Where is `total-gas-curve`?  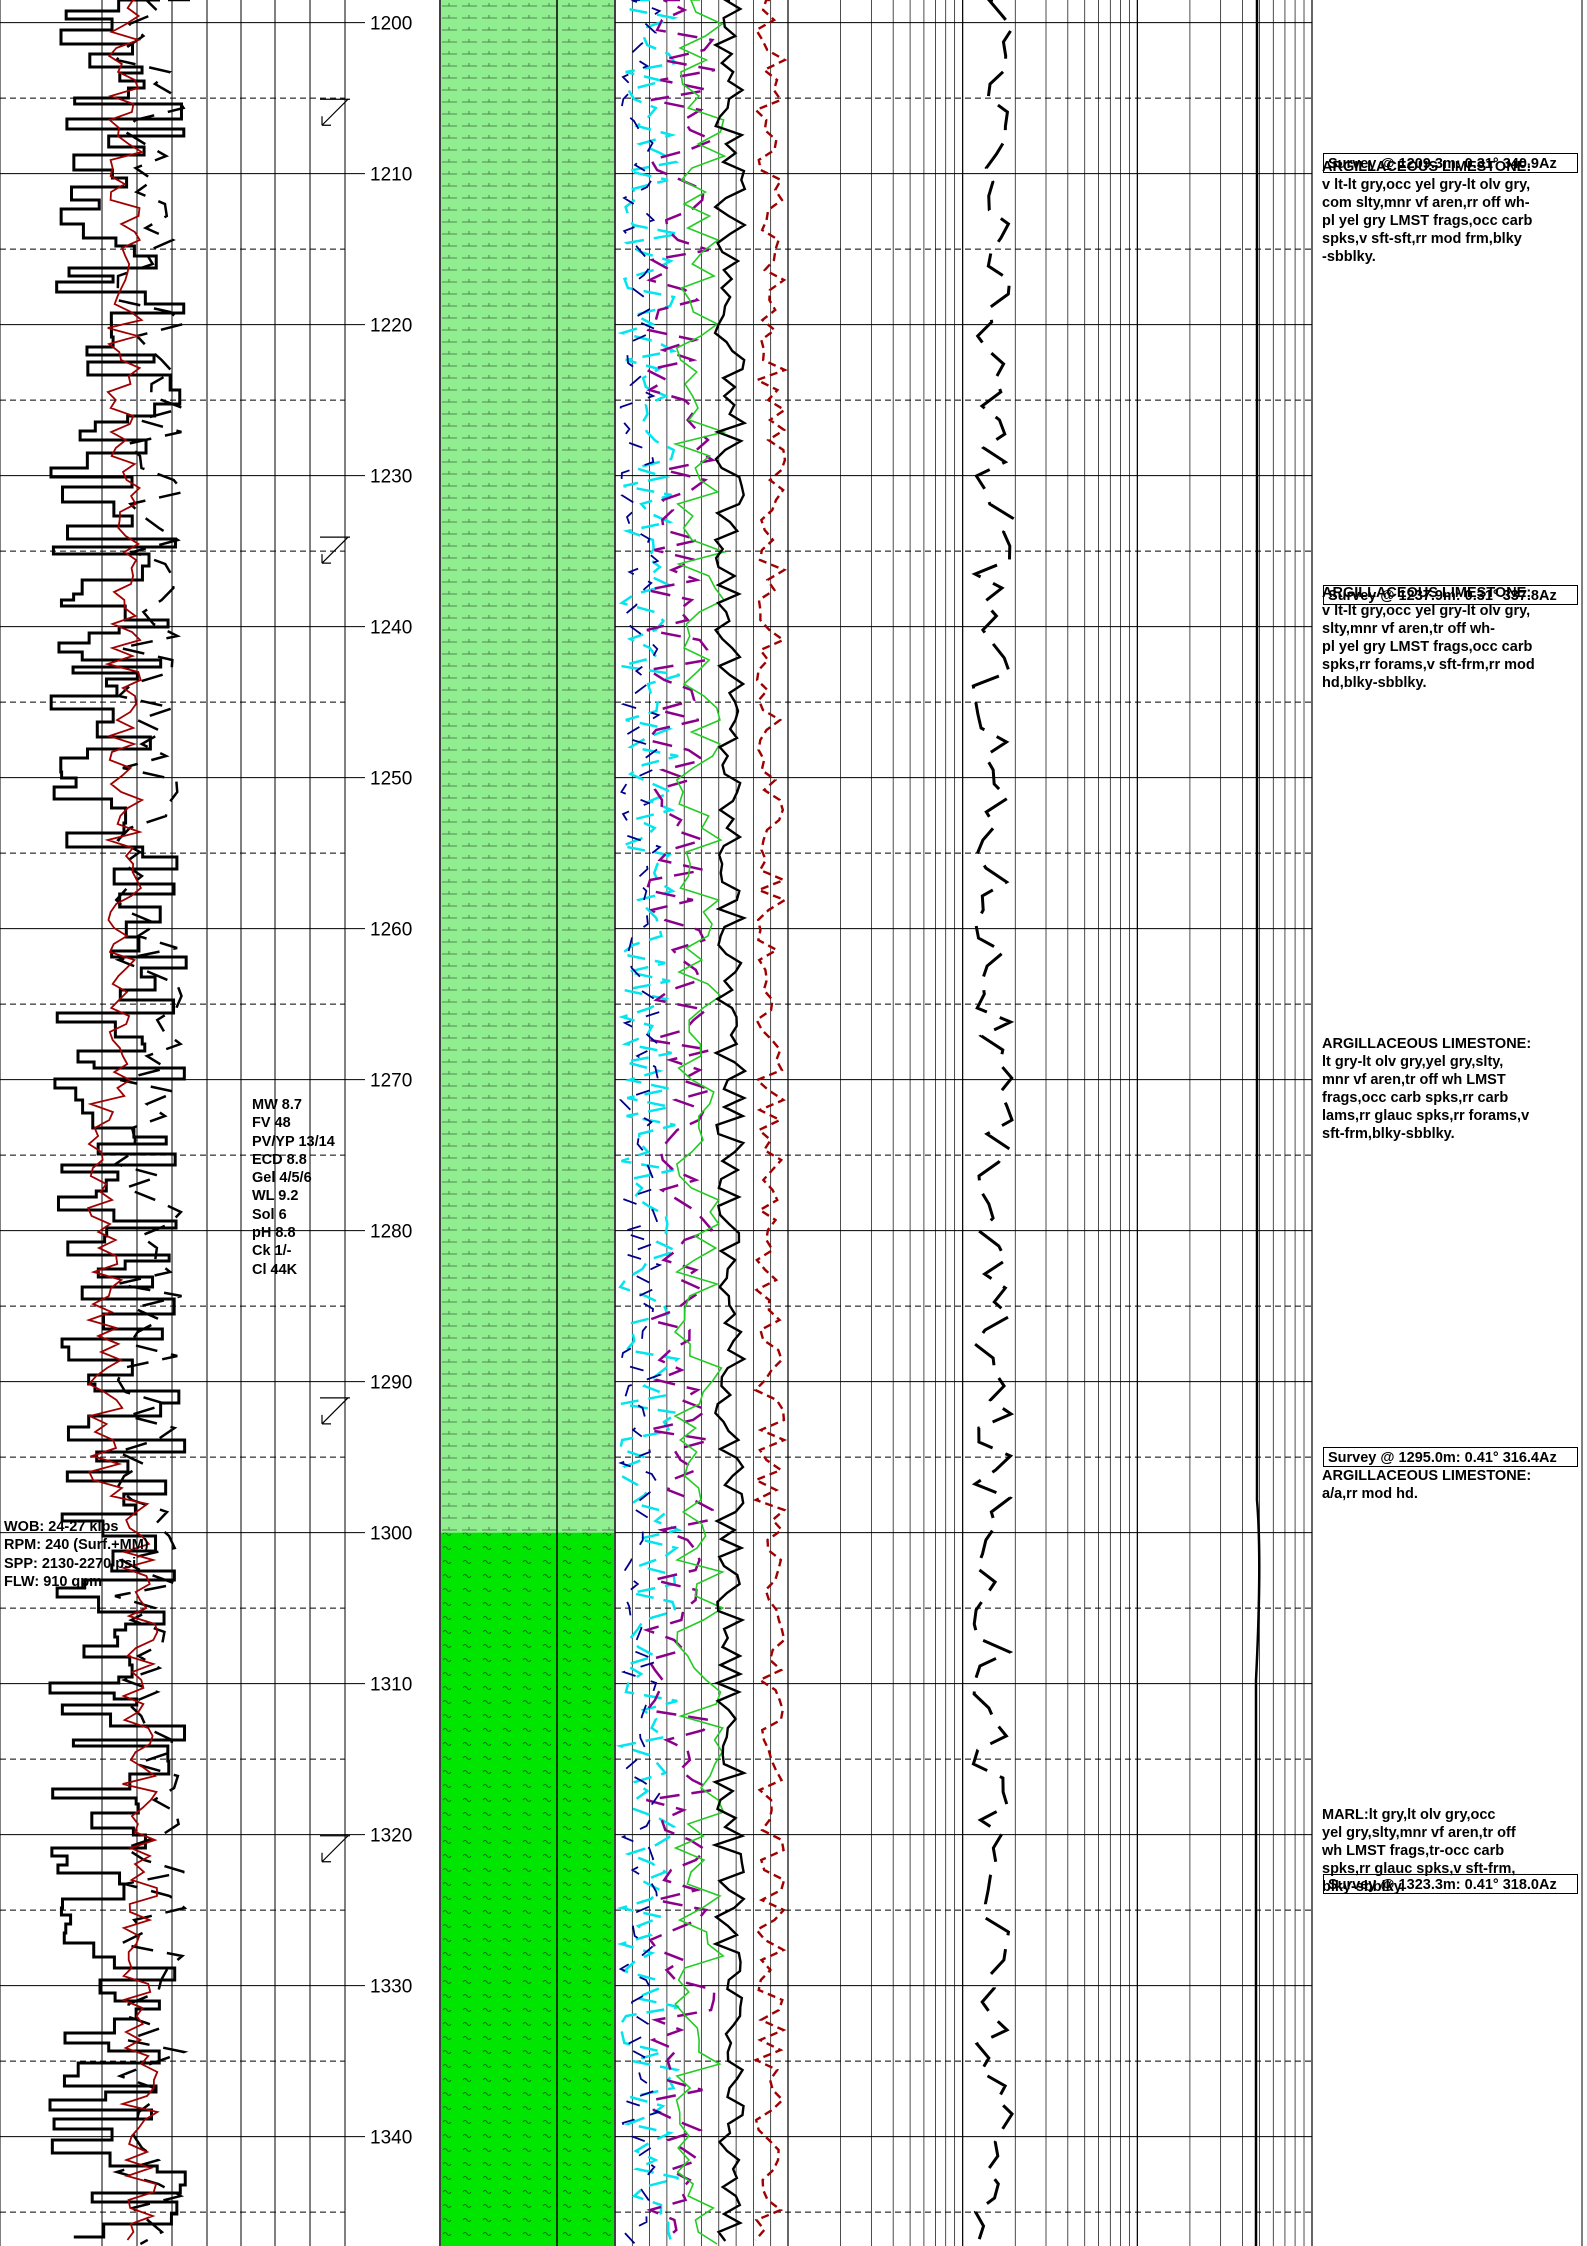 total-gas-curve is located at coordinates (729, 1121).